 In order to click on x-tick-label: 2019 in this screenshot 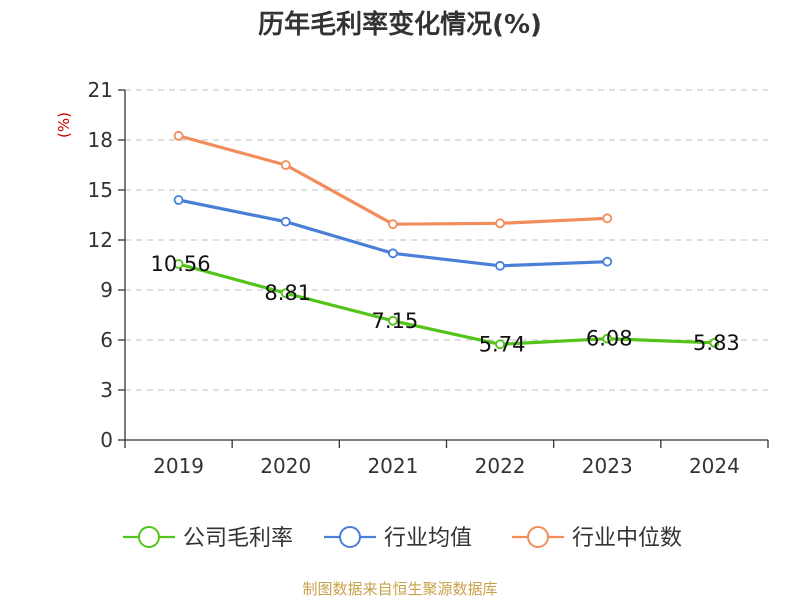, I will do `click(178, 466)`.